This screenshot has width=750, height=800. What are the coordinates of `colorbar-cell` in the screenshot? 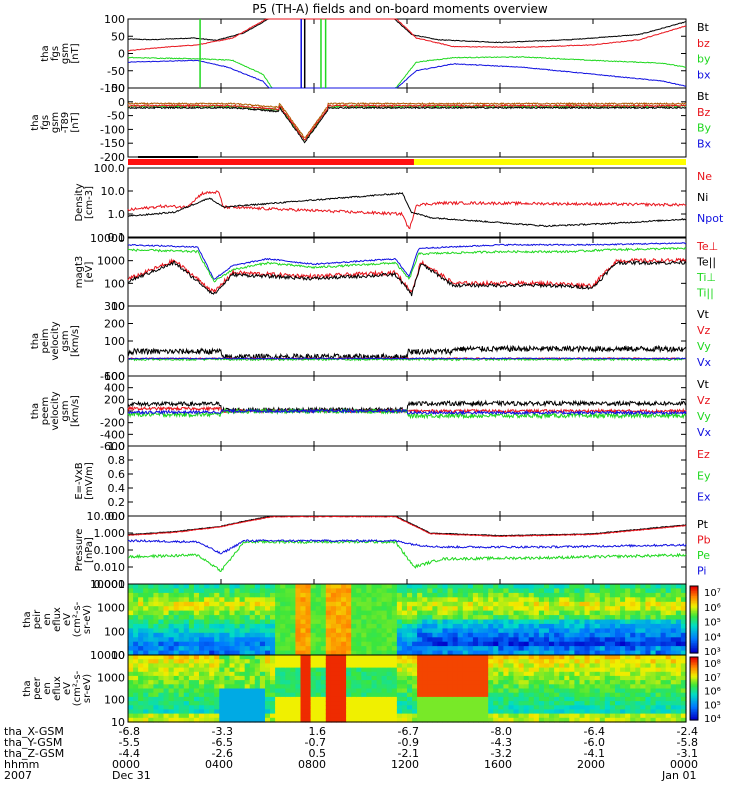 It's located at (694, 649).